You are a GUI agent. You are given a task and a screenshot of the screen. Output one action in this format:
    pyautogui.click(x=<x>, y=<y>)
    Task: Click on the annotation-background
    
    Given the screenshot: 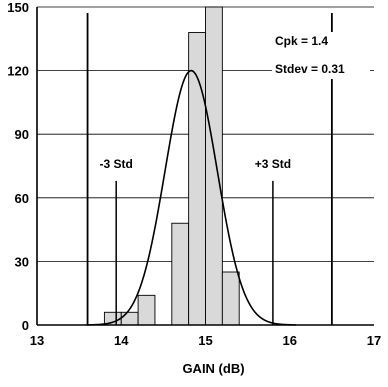 What is the action you would take?
    pyautogui.click(x=321, y=55)
    